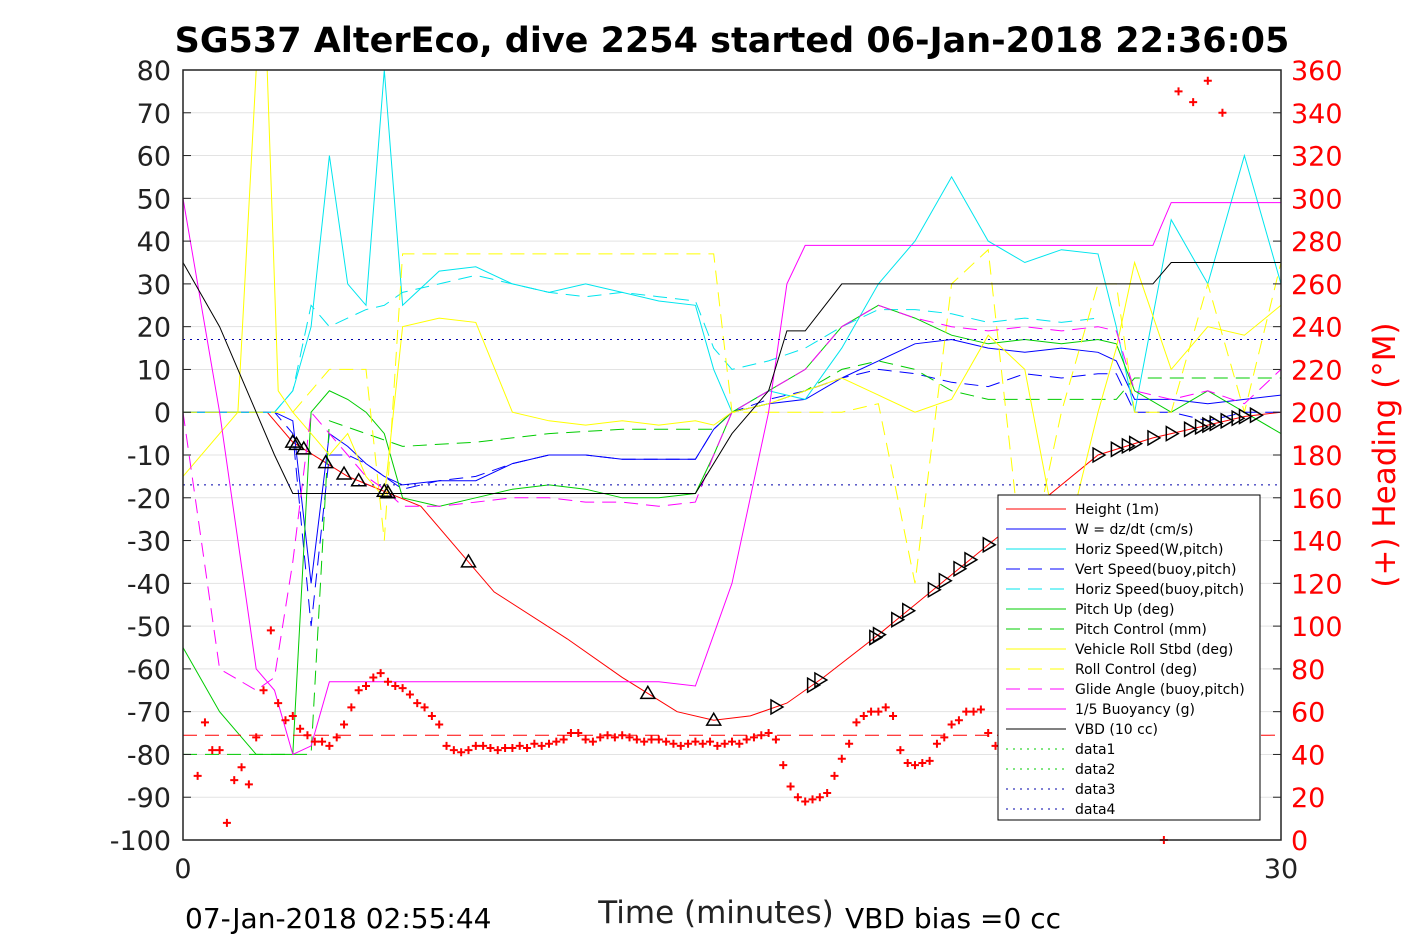 The width and height of the screenshot is (1417, 945). Describe the element at coordinates (154, 114) in the screenshot. I see `y-tick-label: 70` at that location.